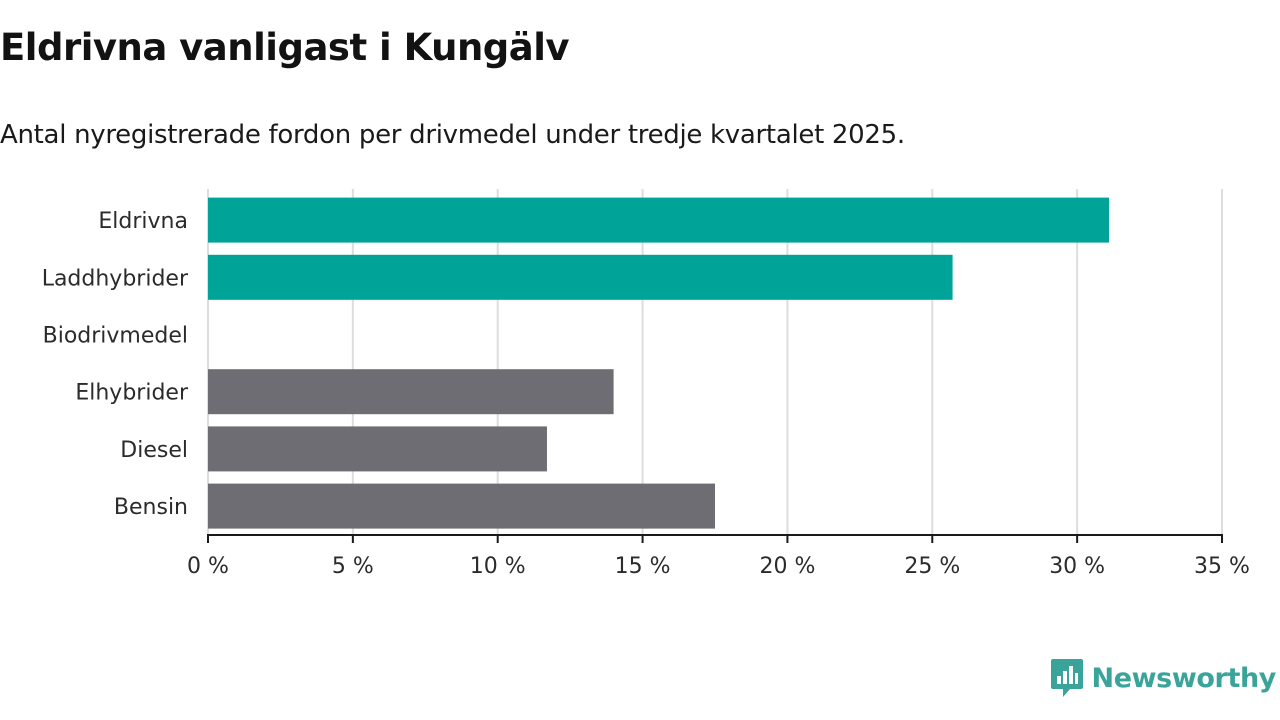  Describe the element at coordinates (1077, 566) in the screenshot. I see `x-tick-label-30: 30 %` at that location.